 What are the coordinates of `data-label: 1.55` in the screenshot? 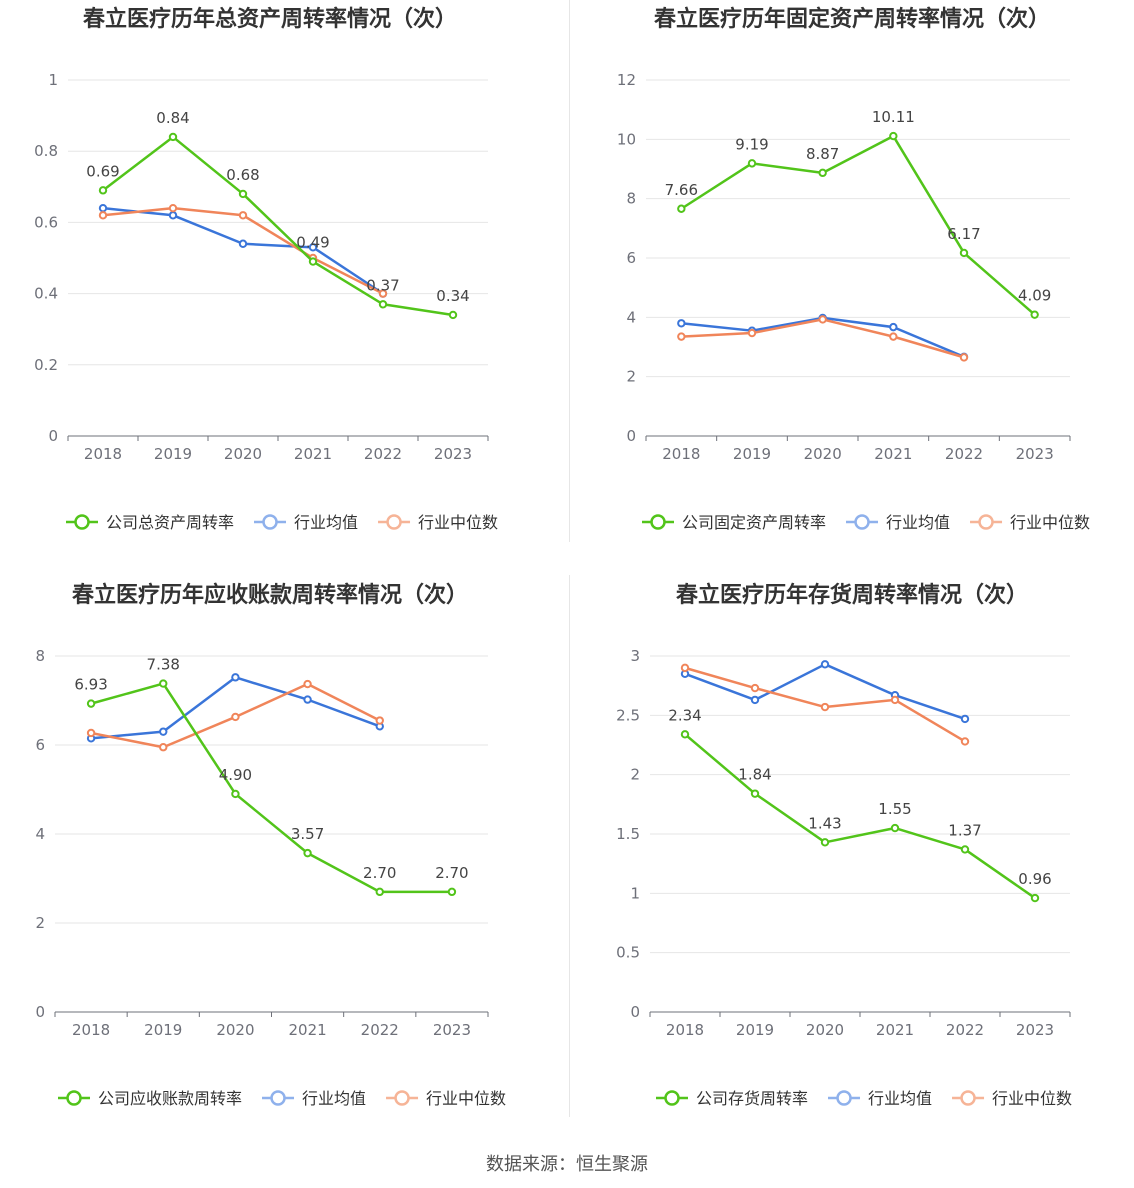 It's located at (894, 809).